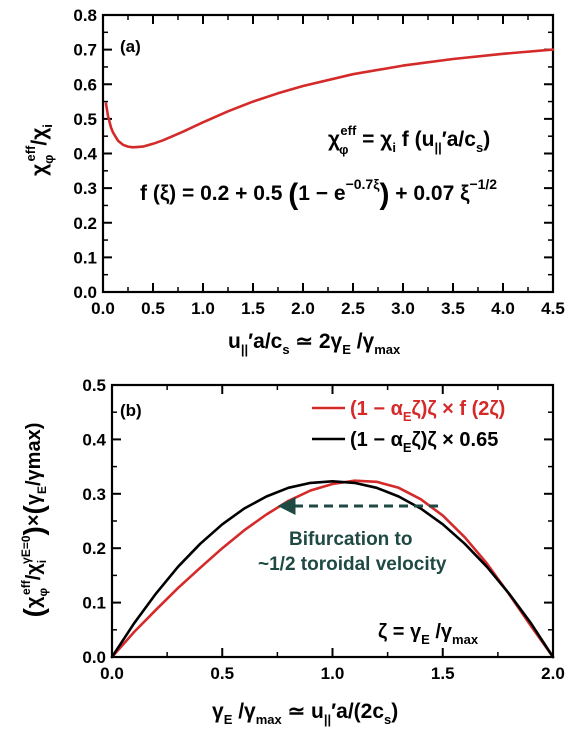 The image size is (575, 731). I want to click on a-y-tick-label: 0.4, so click(85, 154).